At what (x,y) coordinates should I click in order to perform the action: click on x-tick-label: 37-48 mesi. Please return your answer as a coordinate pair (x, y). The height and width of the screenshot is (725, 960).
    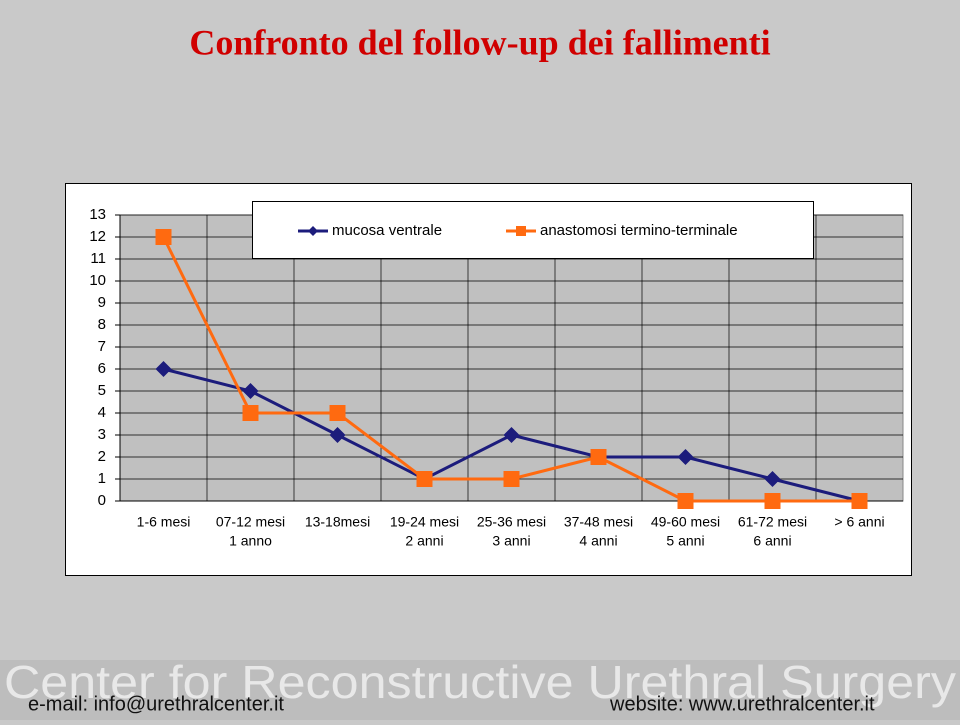
    Looking at the image, I should click on (598, 522).